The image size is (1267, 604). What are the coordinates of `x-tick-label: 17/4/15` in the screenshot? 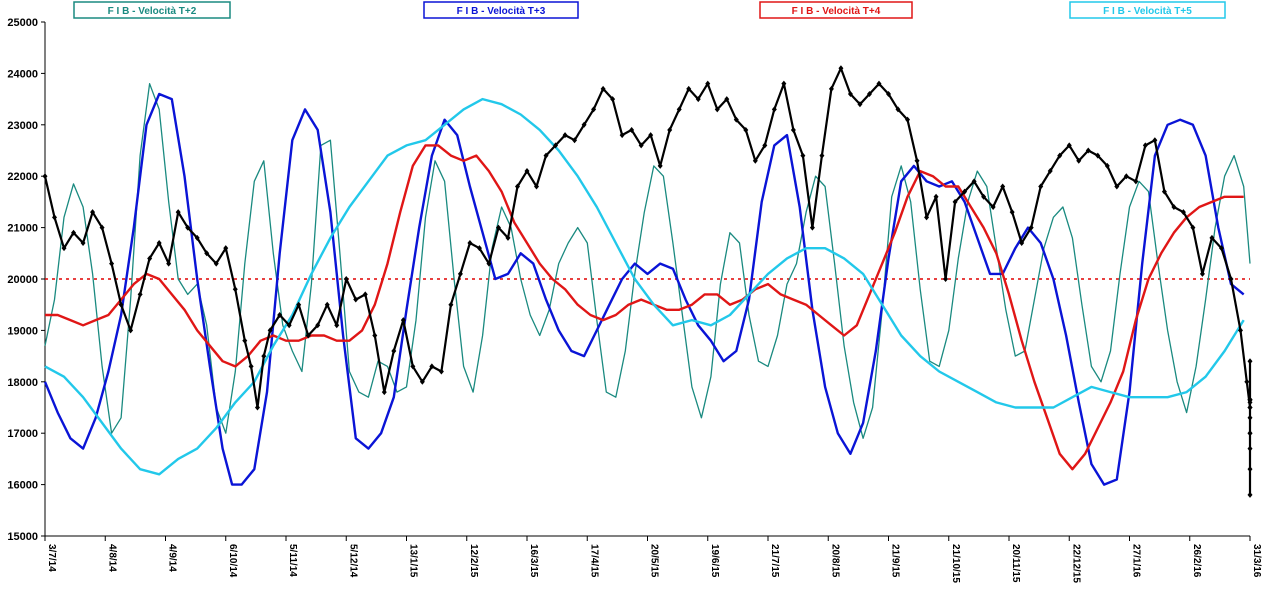 It's located at (593, 561).